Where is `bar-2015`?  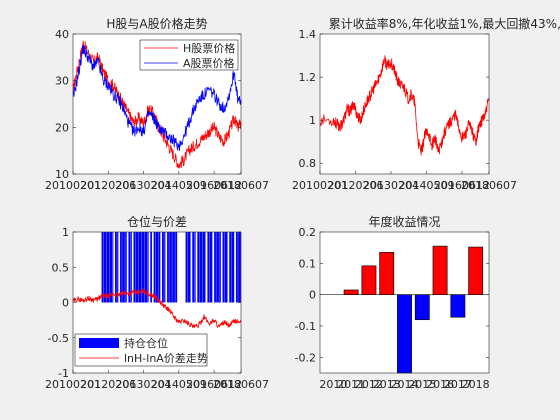 bar-2015 is located at coordinates (422, 307).